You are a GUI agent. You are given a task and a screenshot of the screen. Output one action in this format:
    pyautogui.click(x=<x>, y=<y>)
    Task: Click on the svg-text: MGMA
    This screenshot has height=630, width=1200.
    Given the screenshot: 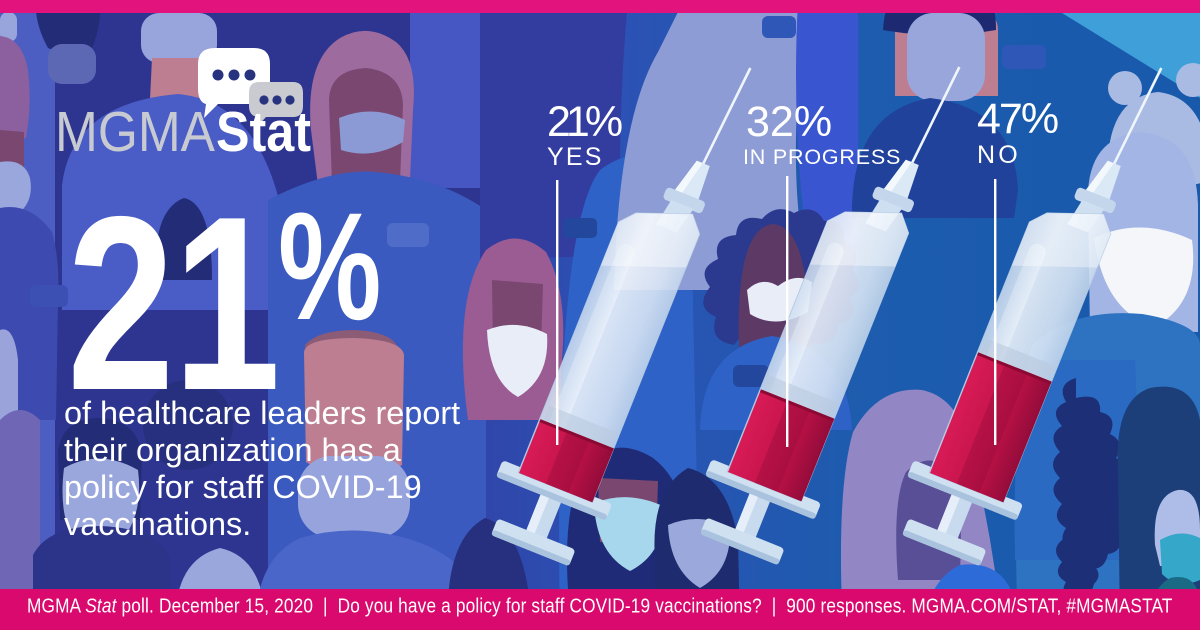 What is the action you would take?
    pyautogui.click(x=135, y=132)
    